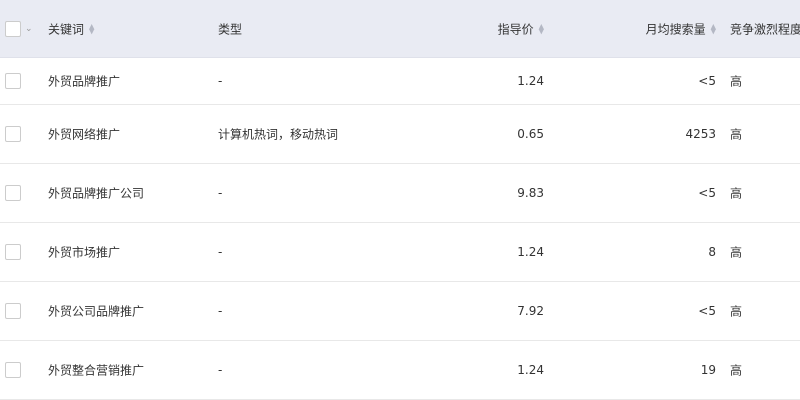 Image resolution: width=800 pixels, height=400 pixels. What do you see at coordinates (680, 29) in the screenshot?
I see `column-volume: 月均搜索量 ▲ ▼` at bounding box center [680, 29].